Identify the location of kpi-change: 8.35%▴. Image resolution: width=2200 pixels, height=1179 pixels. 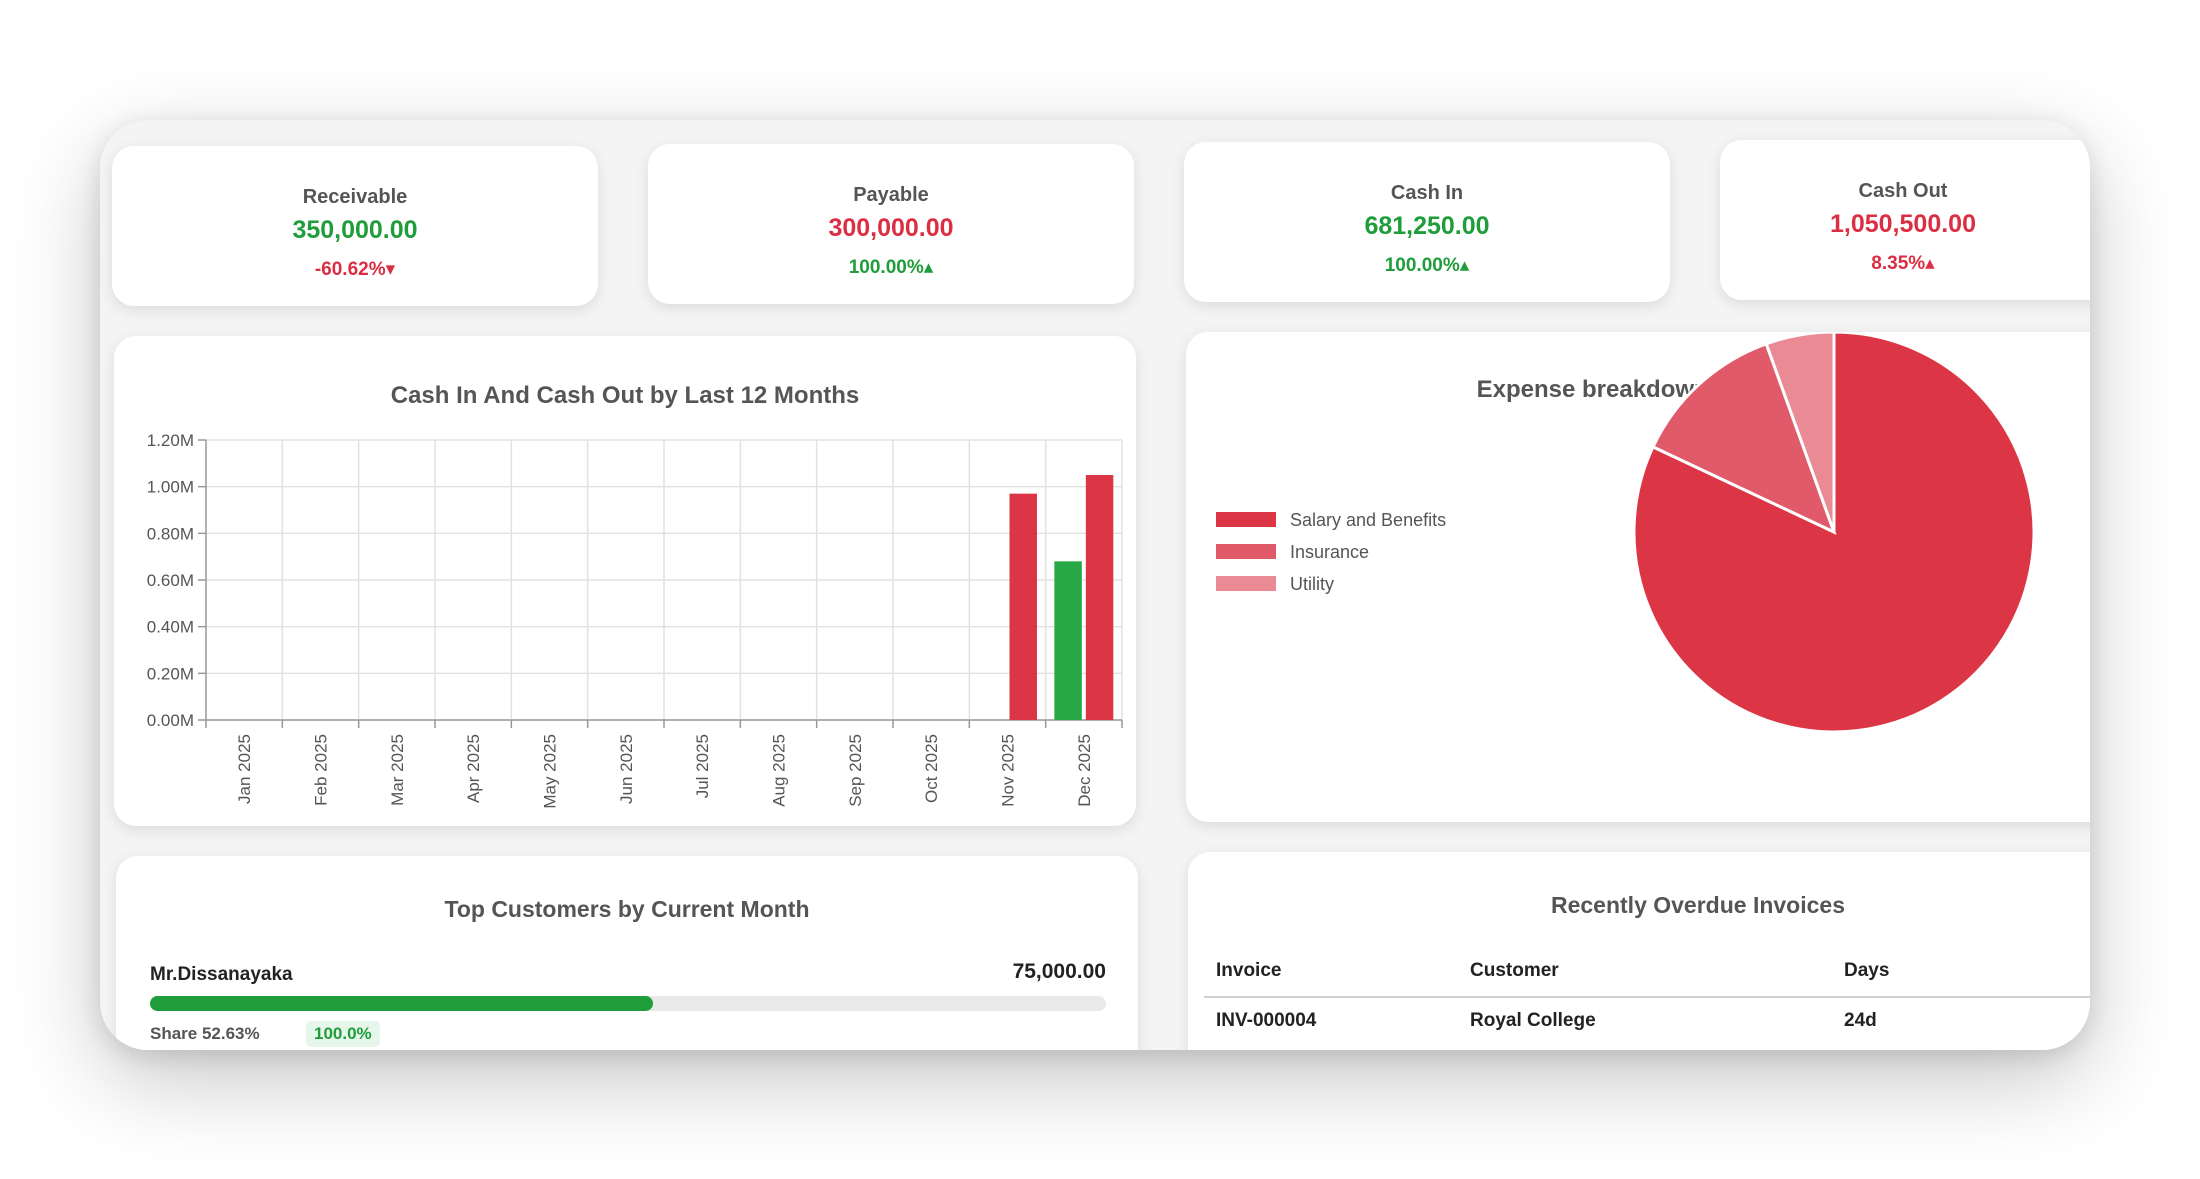
(1905, 263).